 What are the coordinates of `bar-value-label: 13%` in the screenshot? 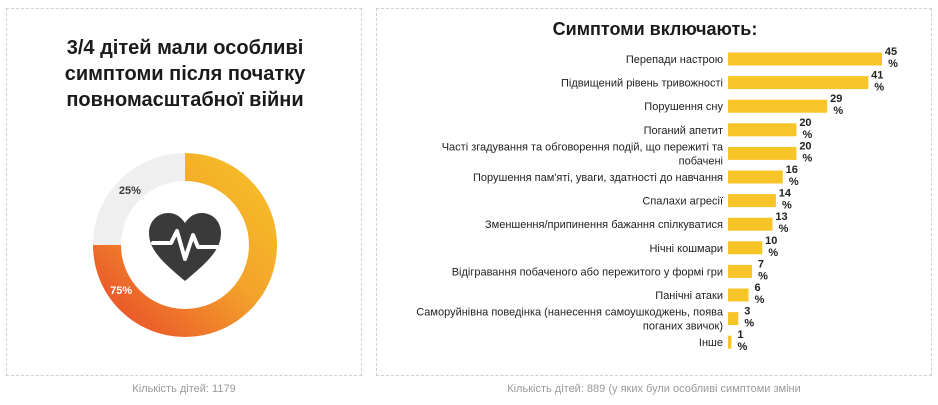 It's located at (781, 223).